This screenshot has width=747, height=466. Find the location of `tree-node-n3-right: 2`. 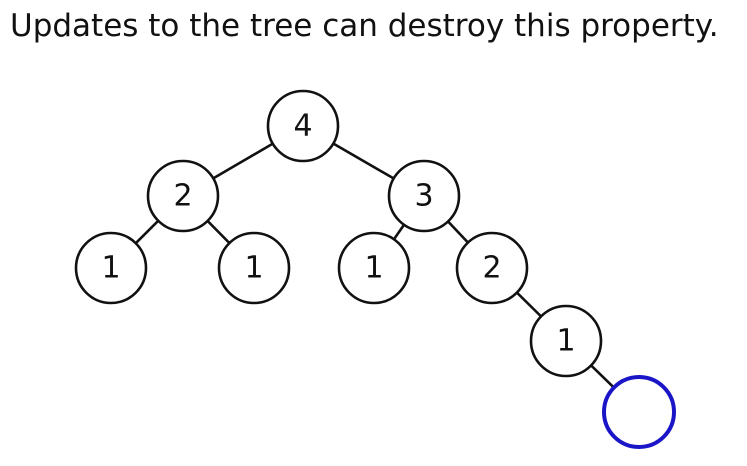

tree-node-n3-right: 2 is located at coordinates (492, 268).